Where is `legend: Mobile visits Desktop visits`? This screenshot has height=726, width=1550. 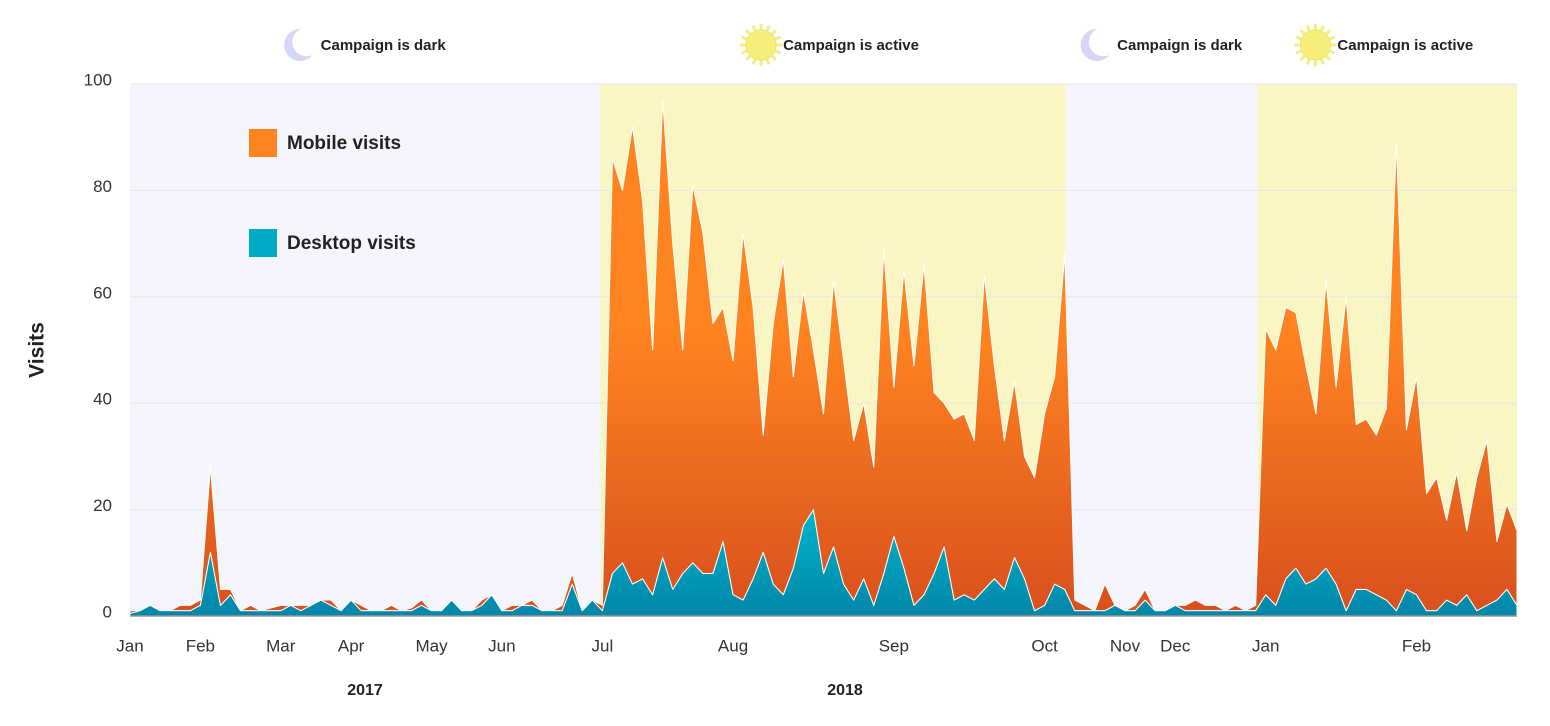
legend: Mobile visits Desktop visits is located at coordinates (332, 193).